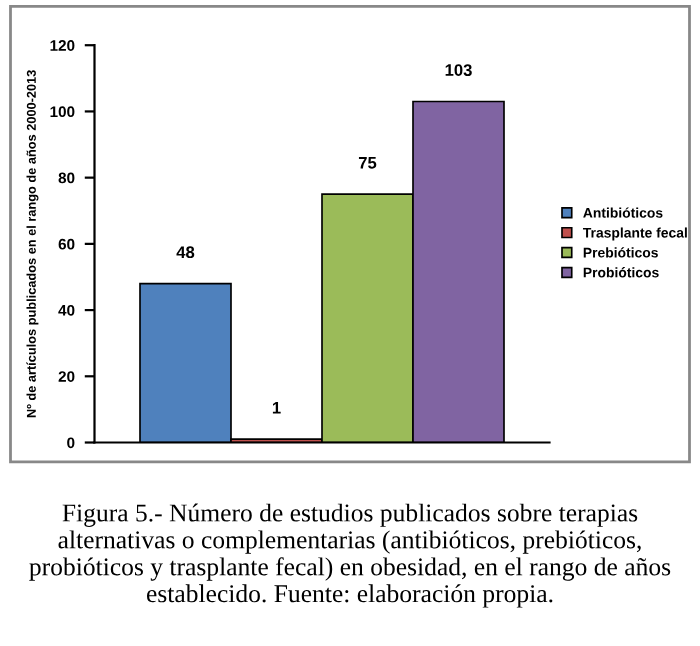  Describe the element at coordinates (276, 408) in the screenshot. I see `data-label: 1` at that location.